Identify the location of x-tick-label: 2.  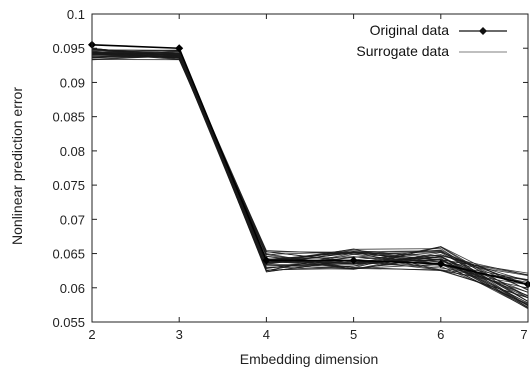
(91, 334).